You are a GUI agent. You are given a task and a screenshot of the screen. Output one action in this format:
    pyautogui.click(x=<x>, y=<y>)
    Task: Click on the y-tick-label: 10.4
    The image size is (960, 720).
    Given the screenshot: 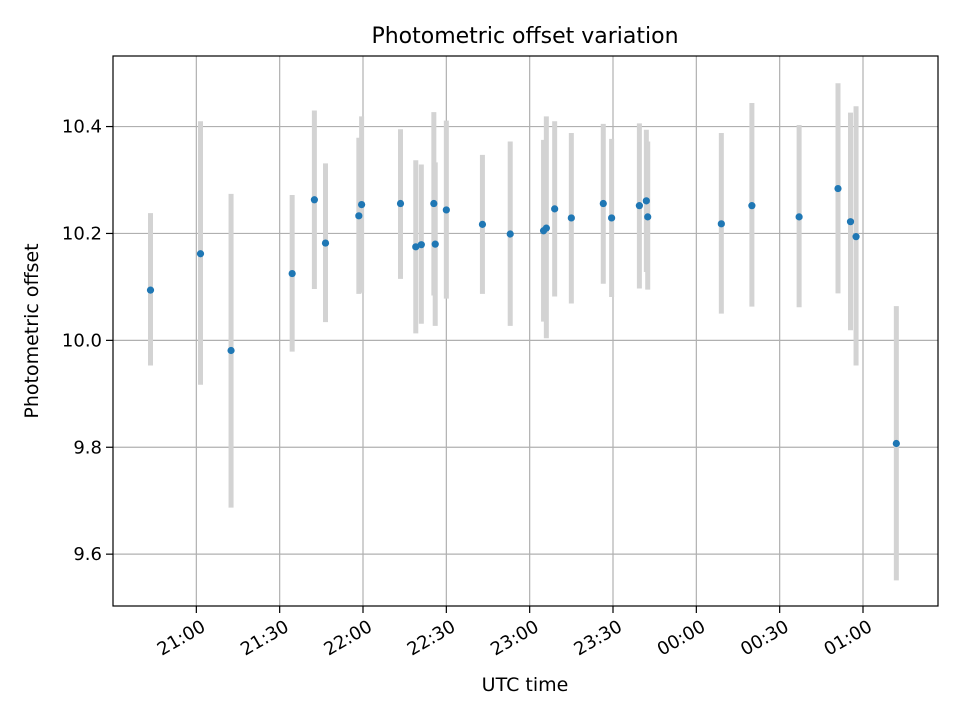 What is the action you would take?
    pyautogui.click(x=82, y=127)
    